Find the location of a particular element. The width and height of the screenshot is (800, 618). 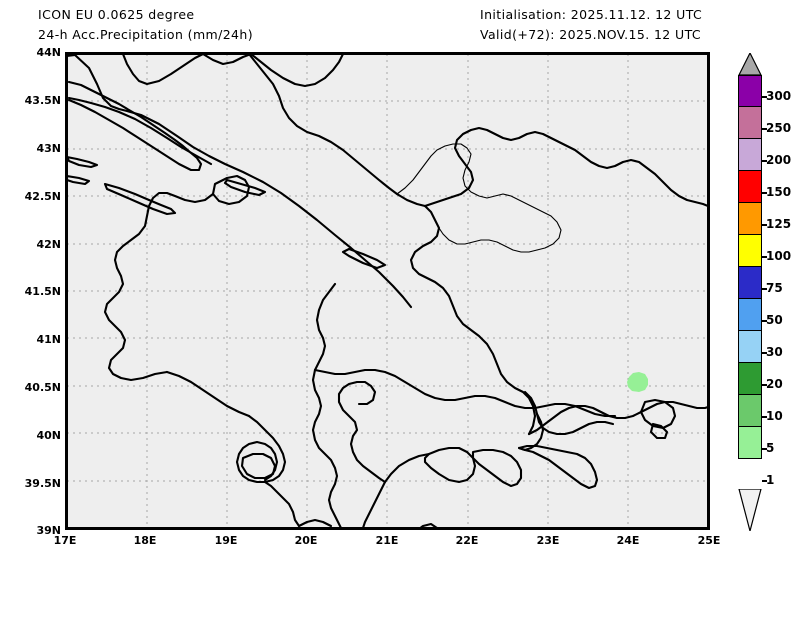

x-axis-tick-24e: 24E is located at coordinates (628, 540).